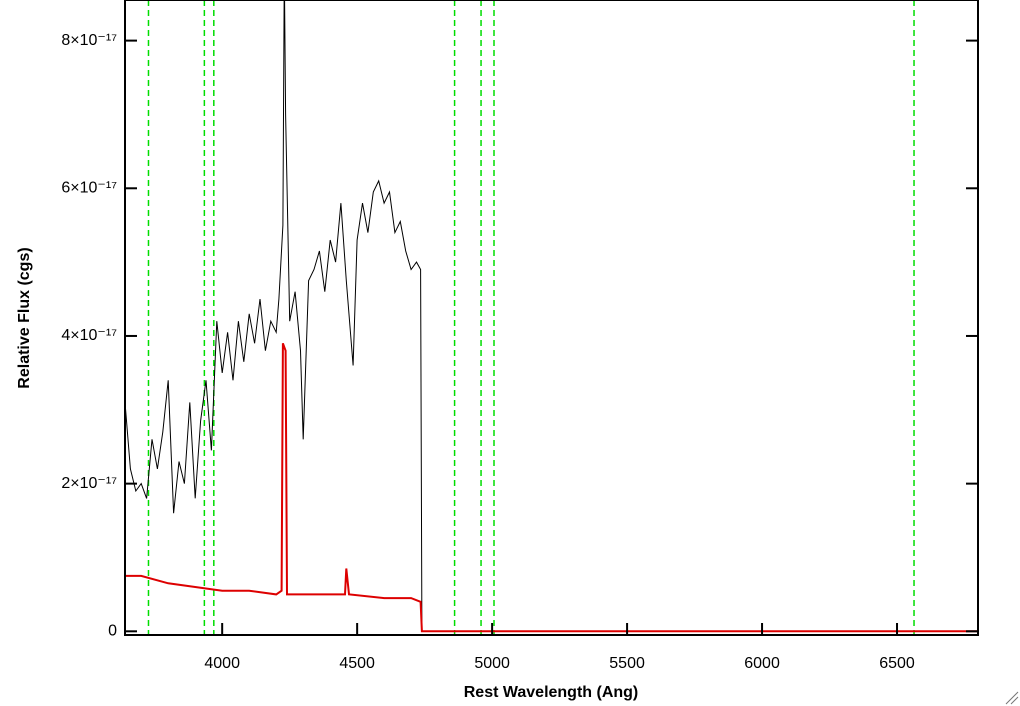 This screenshot has width=1020, height=706. Describe the element at coordinates (627, 663) in the screenshot. I see `x-tick-label: 5500` at that location.